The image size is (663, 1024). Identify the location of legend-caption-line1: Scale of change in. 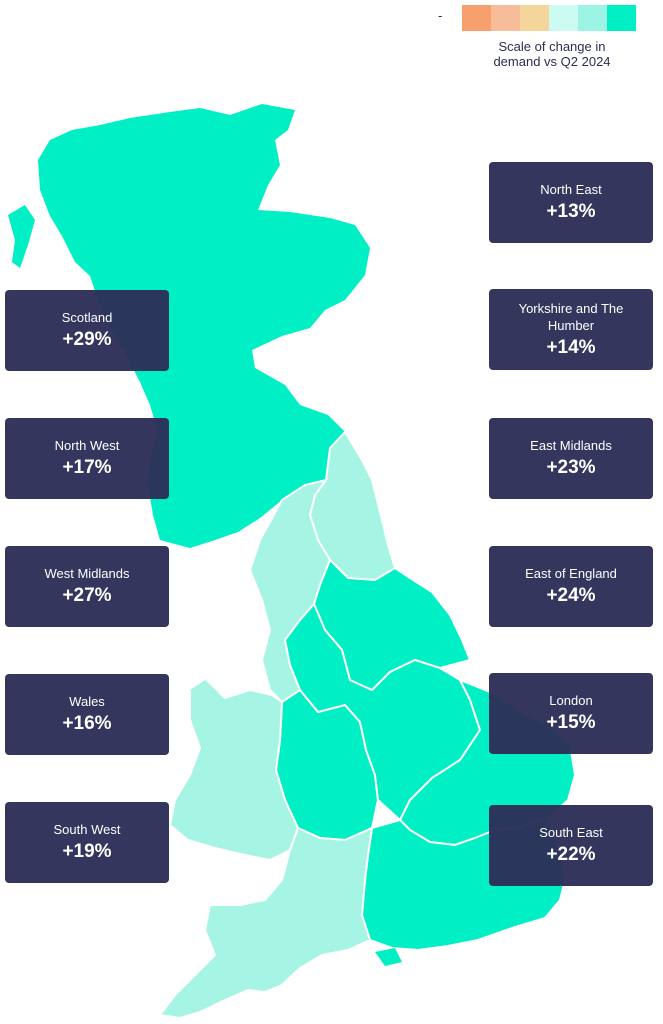
(552, 46).